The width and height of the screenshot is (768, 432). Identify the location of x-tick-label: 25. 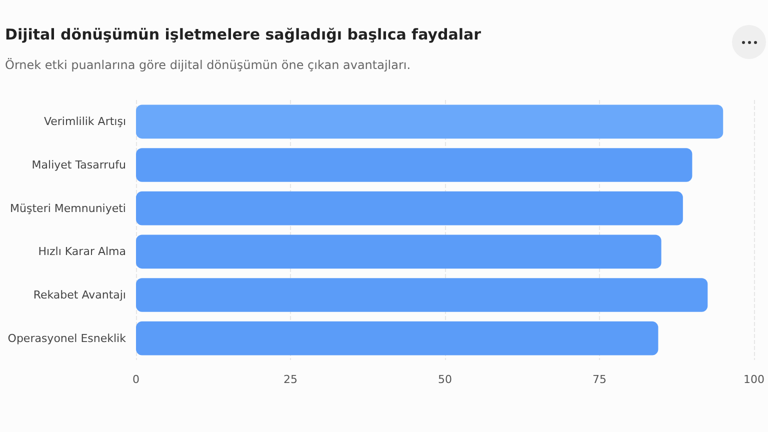
(291, 379).